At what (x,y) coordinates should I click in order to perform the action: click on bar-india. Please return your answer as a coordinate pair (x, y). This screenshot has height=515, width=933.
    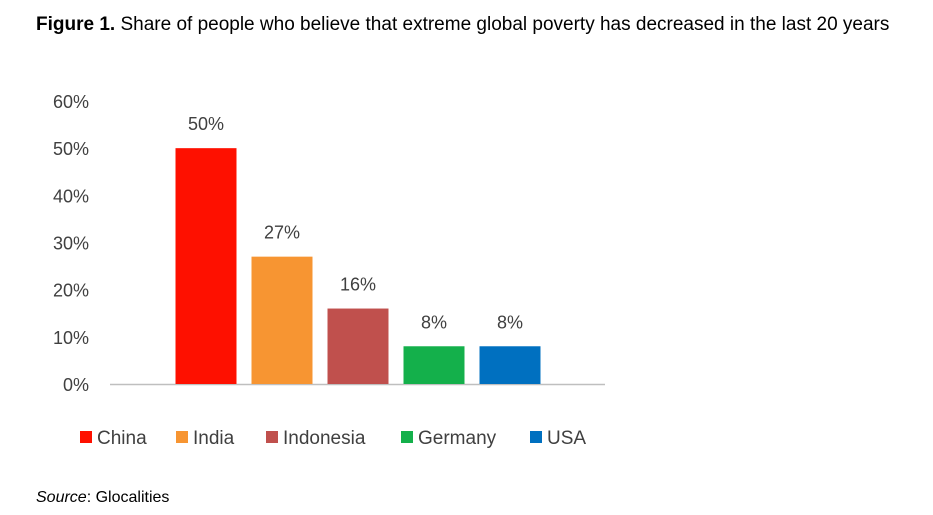
    Looking at the image, I should click on (282, 320).